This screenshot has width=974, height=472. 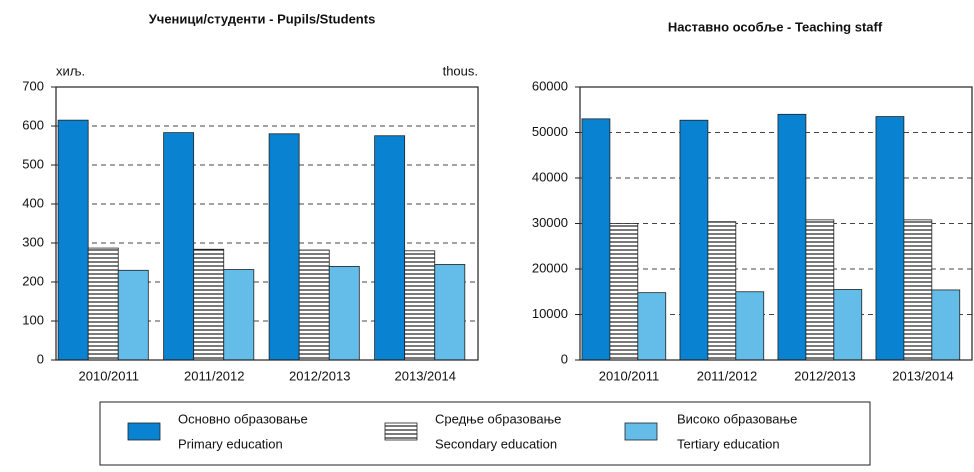 I want to click on chart-title: Ученици/студенти - Pupils/Students, so click(x=262, y=18).